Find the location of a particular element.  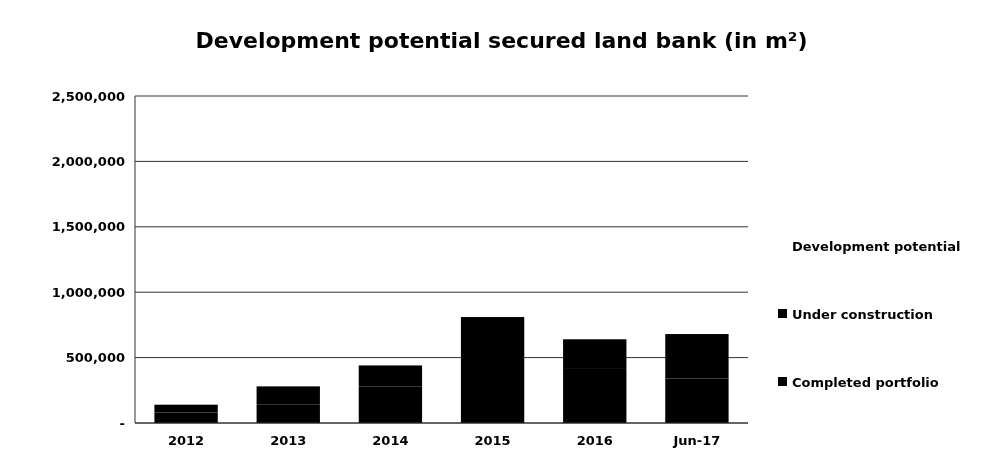

x-tick-label: 2016 is located at coordinates (594, 440).